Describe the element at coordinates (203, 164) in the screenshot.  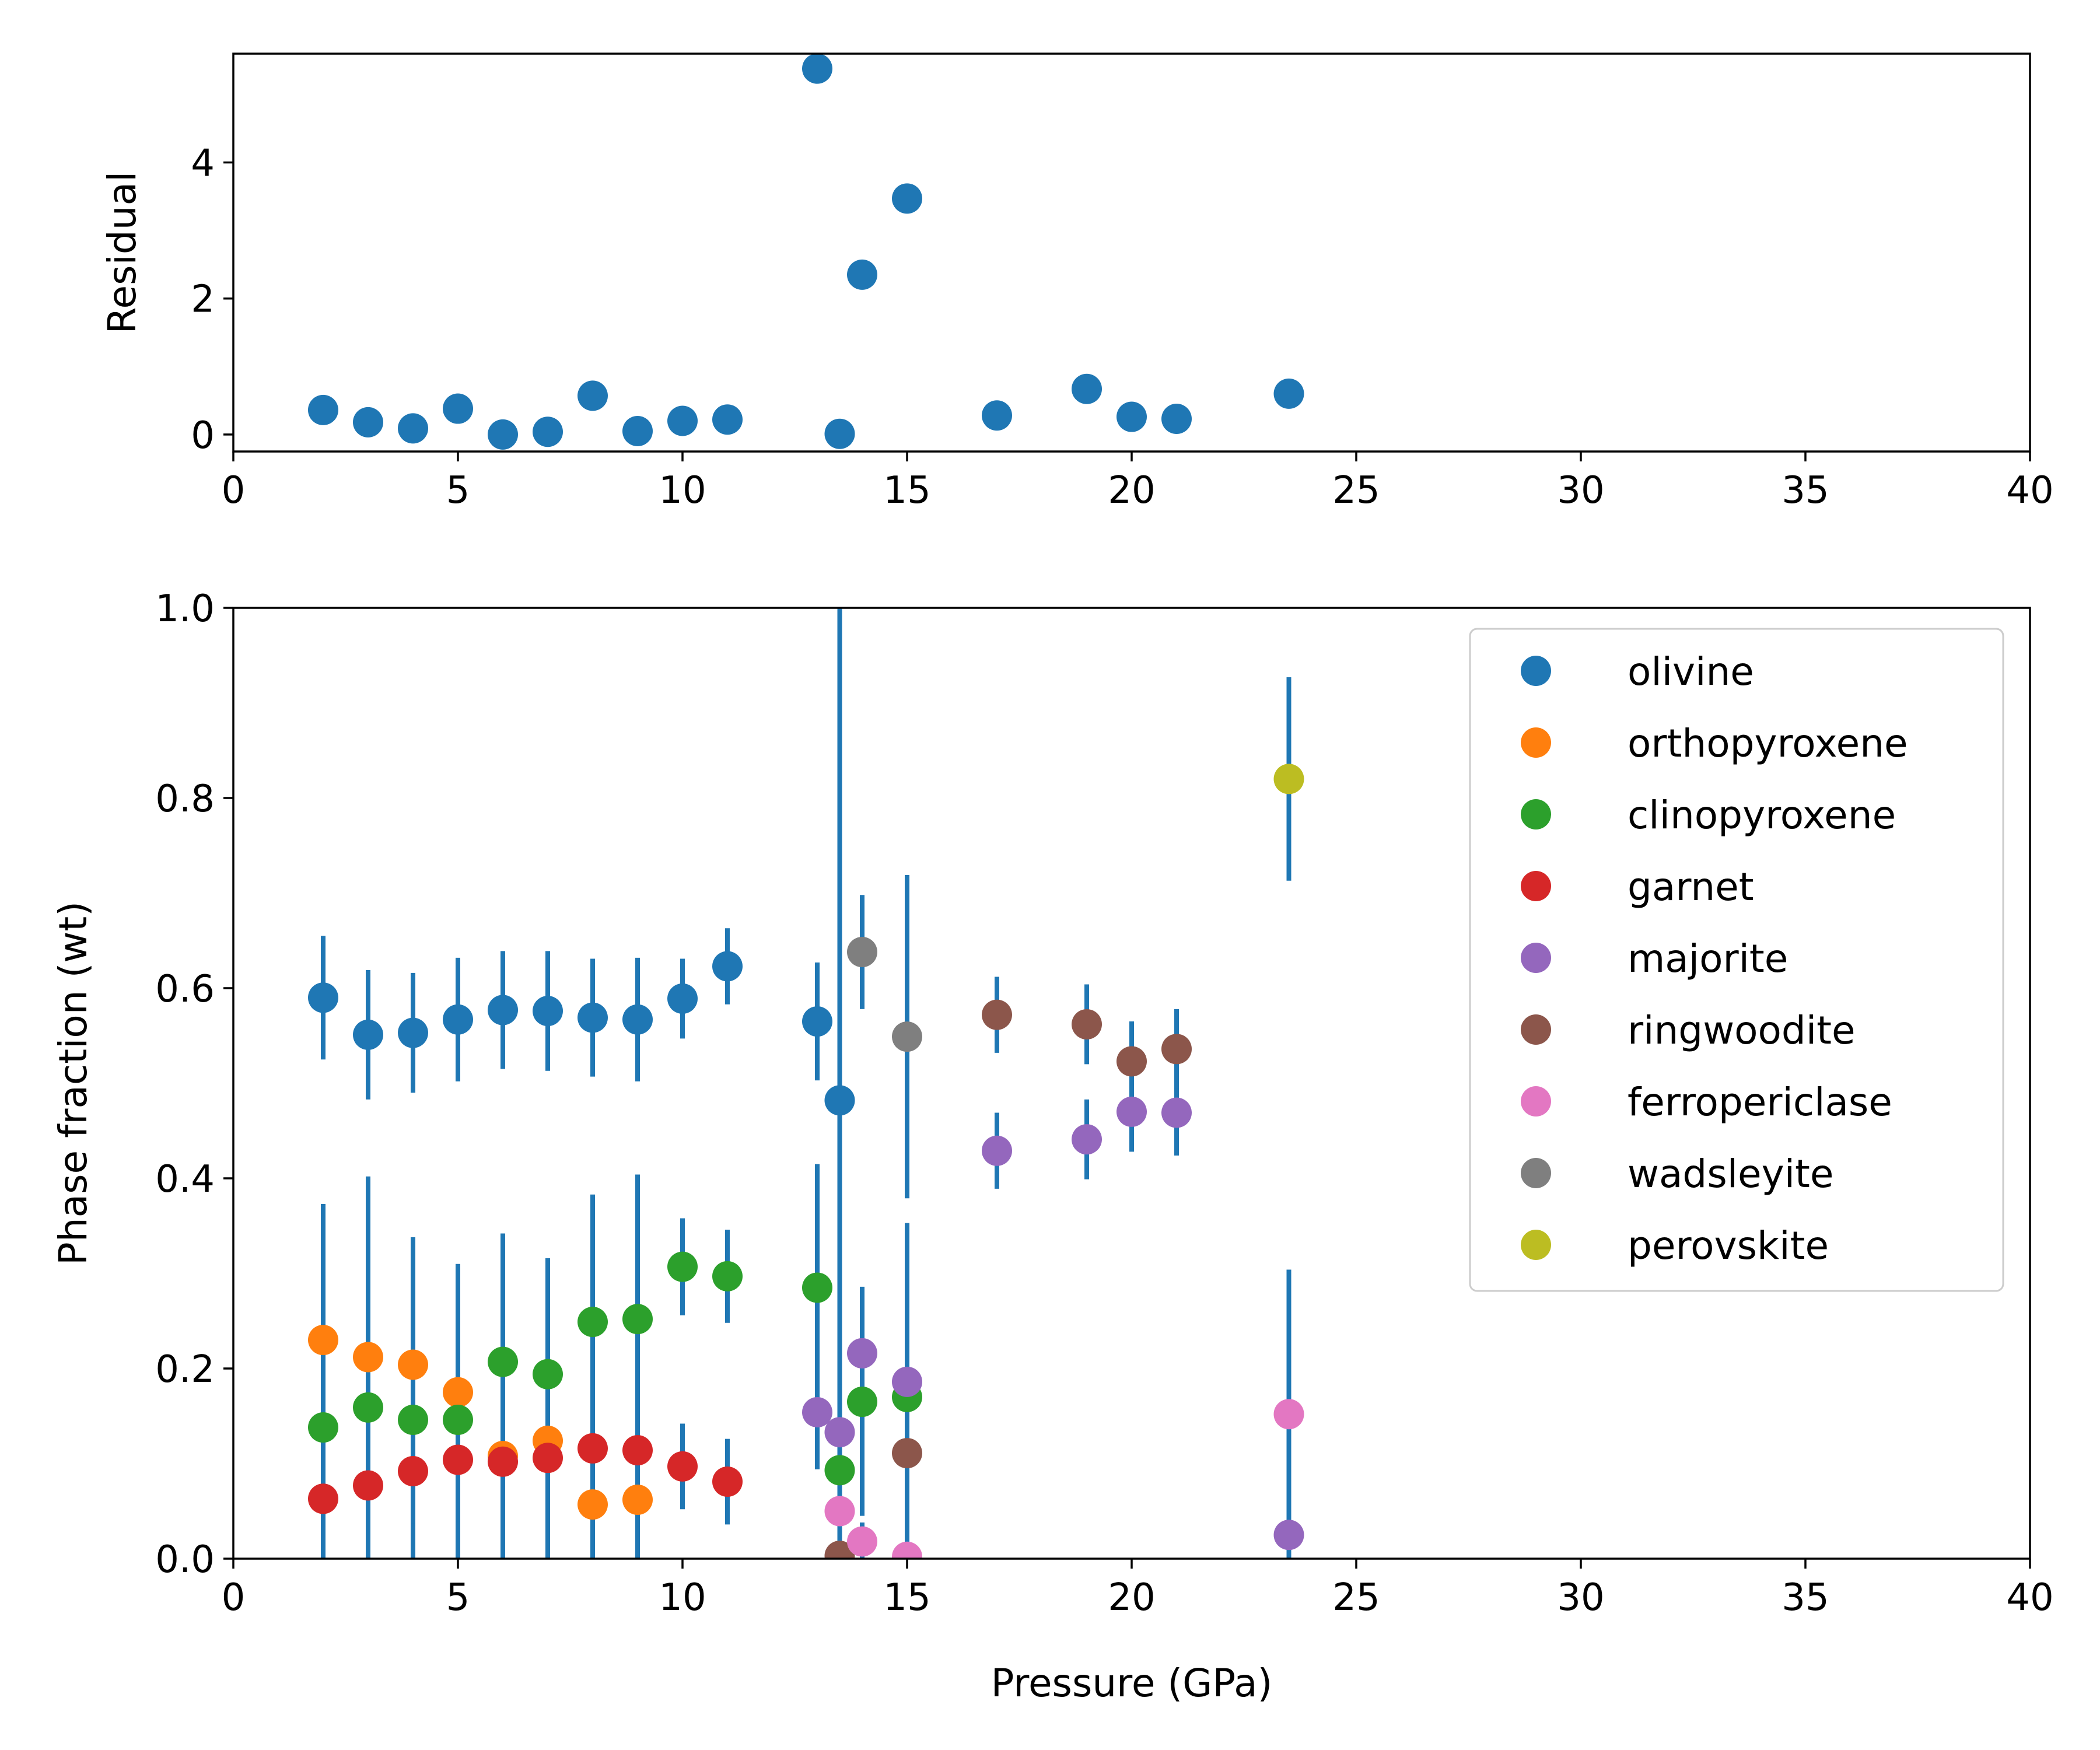
I see `y-tick-label: 4` at that location.